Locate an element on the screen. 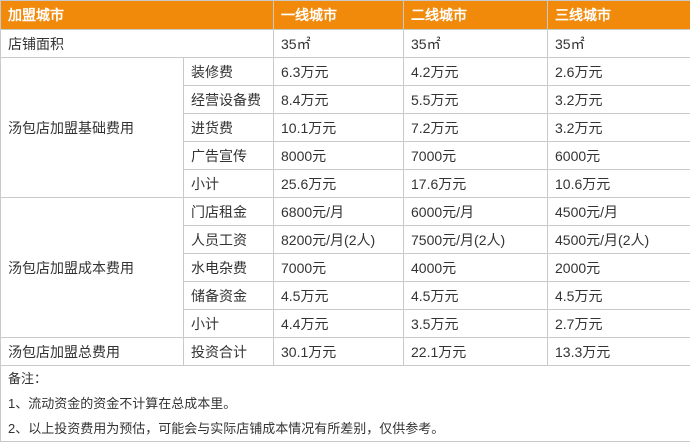 This screenshot has height=442, width=690. table-row: 小计 4.4万元 3.5万元 2.7万元 is located at coordinates (345, 323).